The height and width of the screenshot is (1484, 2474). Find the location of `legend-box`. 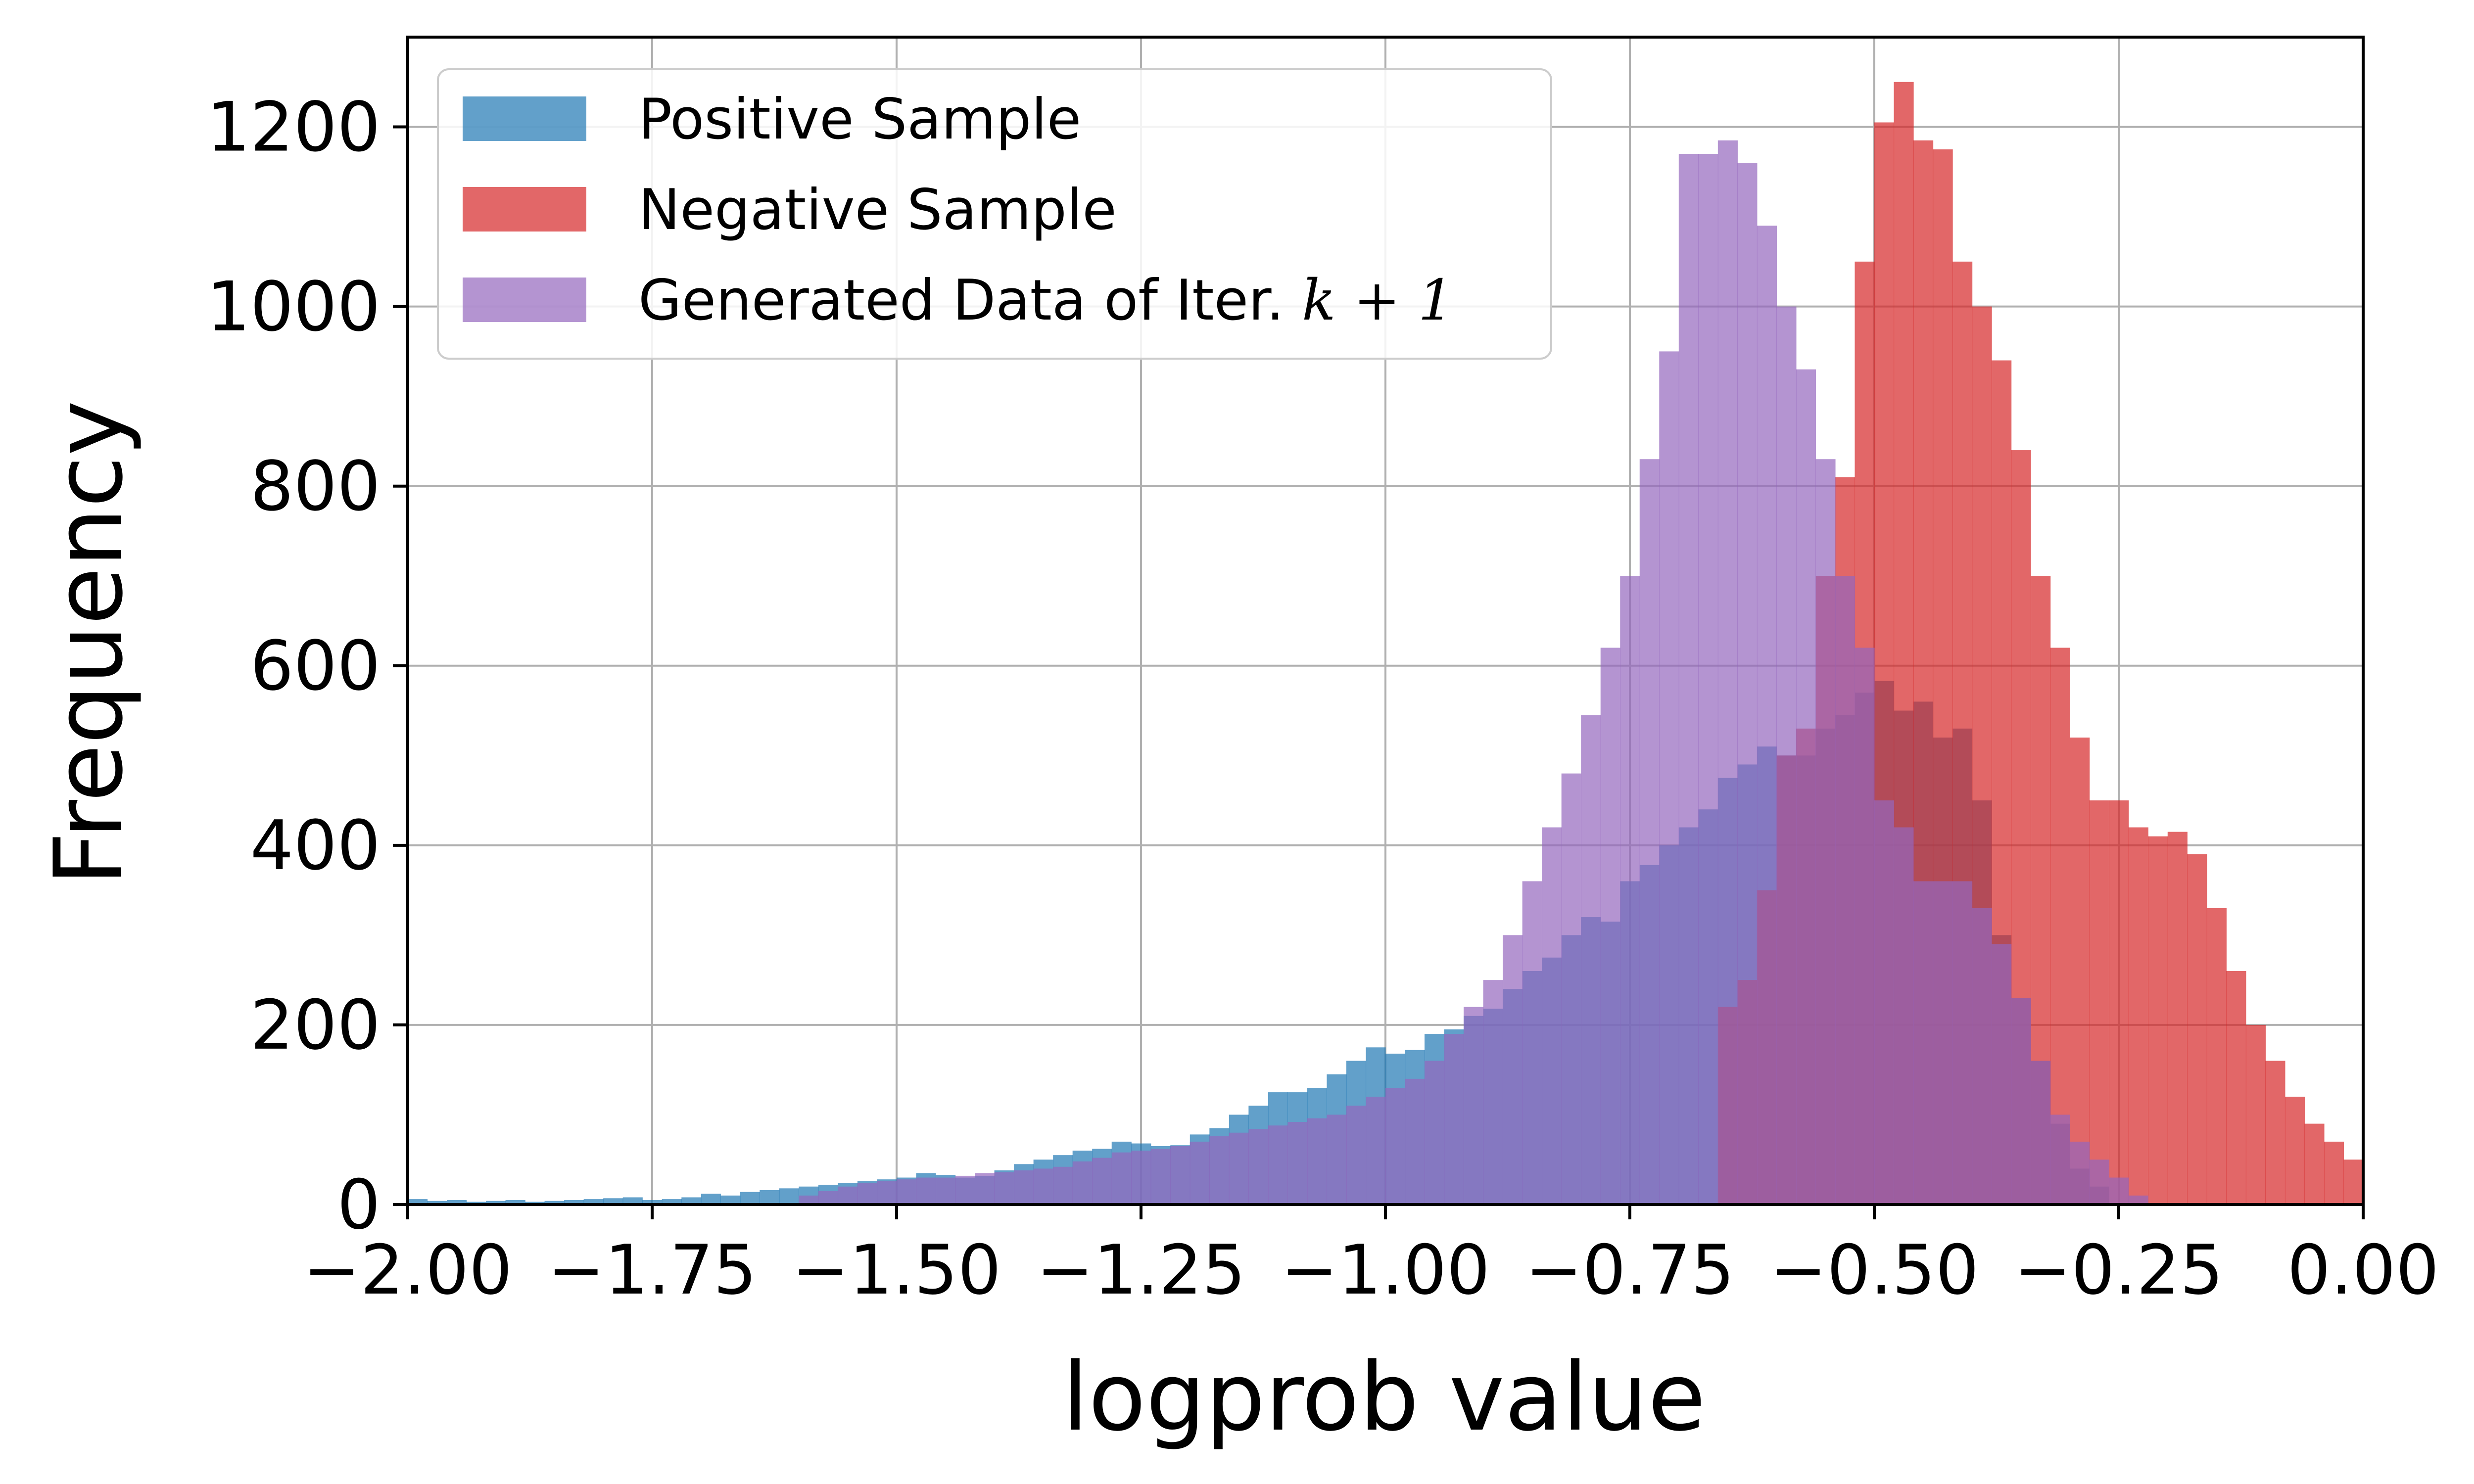

legend-box is located at coordinates (995, 214).